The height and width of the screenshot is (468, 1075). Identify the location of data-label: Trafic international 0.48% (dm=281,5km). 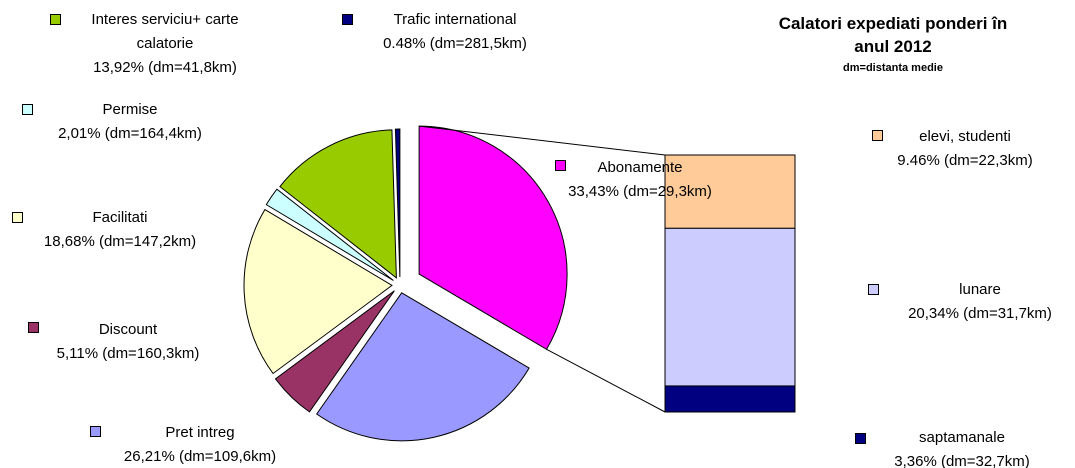
(455, 32).